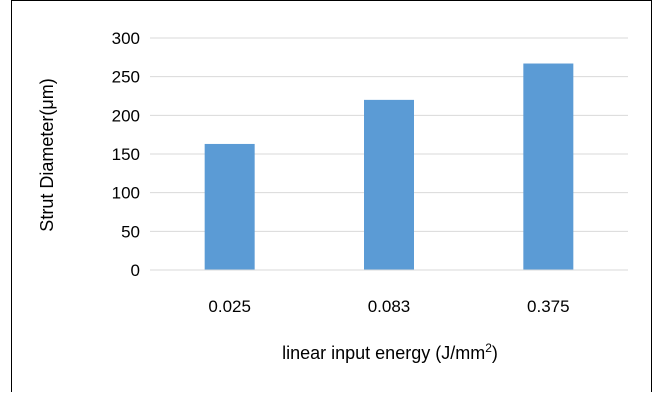  What do you see at coordinates (383, 353) in the screenshot?
I see `x-axis-title-main: linear input energy (J/mm` at bounding box center [383, 353].